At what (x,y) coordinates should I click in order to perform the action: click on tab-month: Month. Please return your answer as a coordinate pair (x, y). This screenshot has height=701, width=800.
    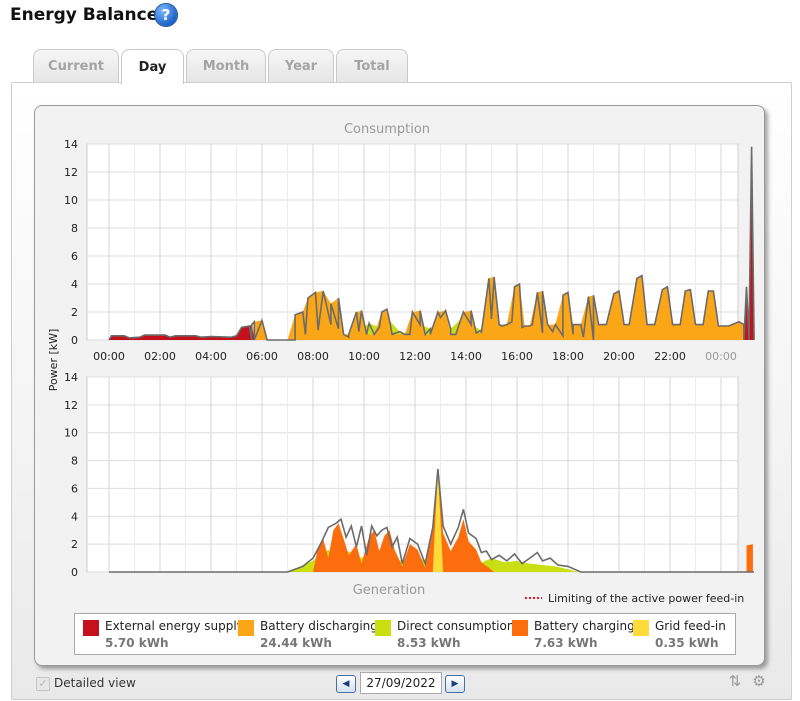
    Looking at the image, I should click on (226, 65).